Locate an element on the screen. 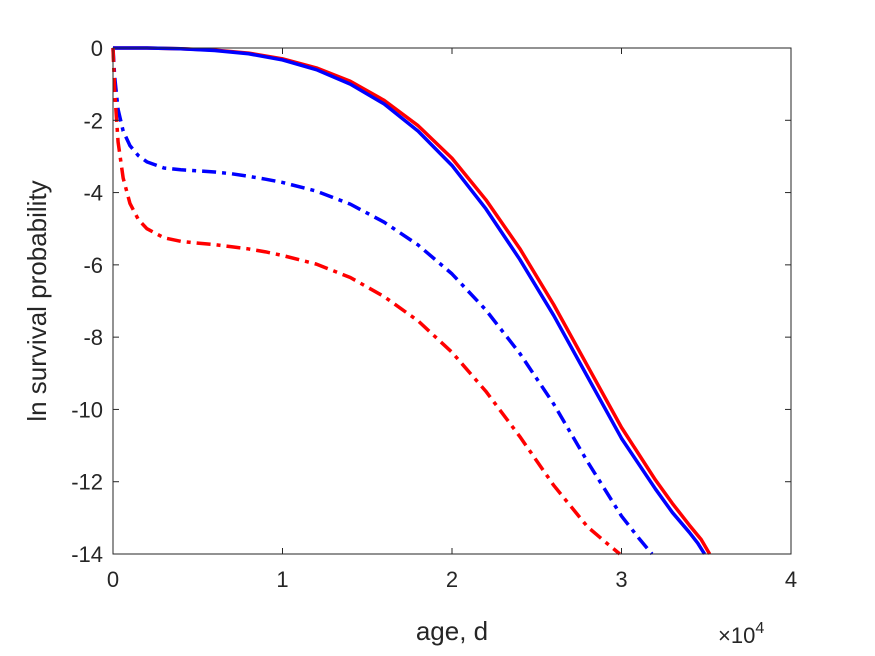 This screenshot has height=656, width=875. y-axis-label: ln survival probability is located at coordinates (37, 300).